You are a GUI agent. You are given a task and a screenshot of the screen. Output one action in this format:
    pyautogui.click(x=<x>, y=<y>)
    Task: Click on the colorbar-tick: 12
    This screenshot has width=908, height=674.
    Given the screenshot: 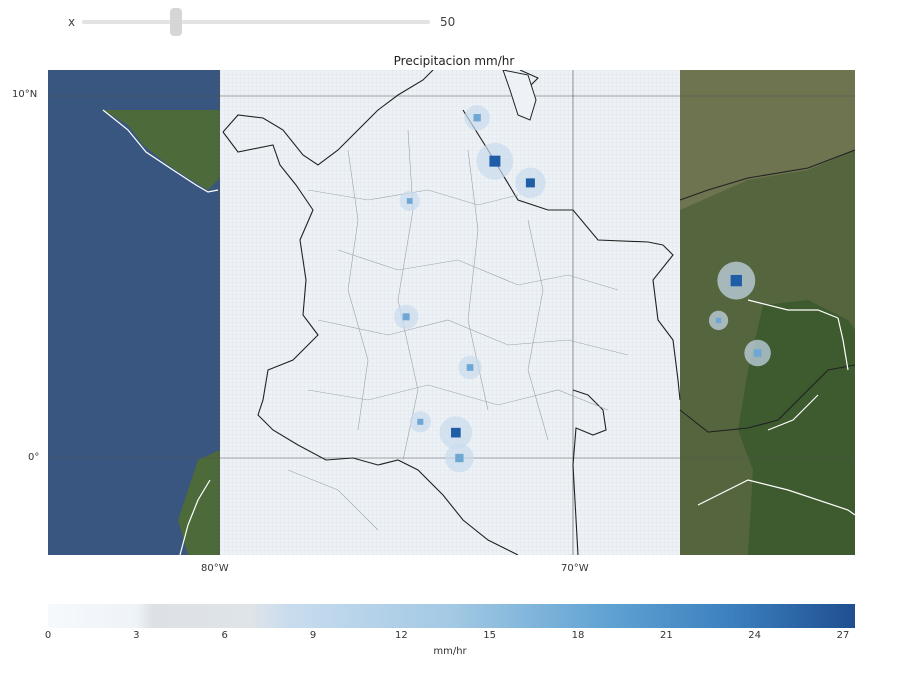 What is the action you would take?
    pyautogui.click(x=401, y=635)
    